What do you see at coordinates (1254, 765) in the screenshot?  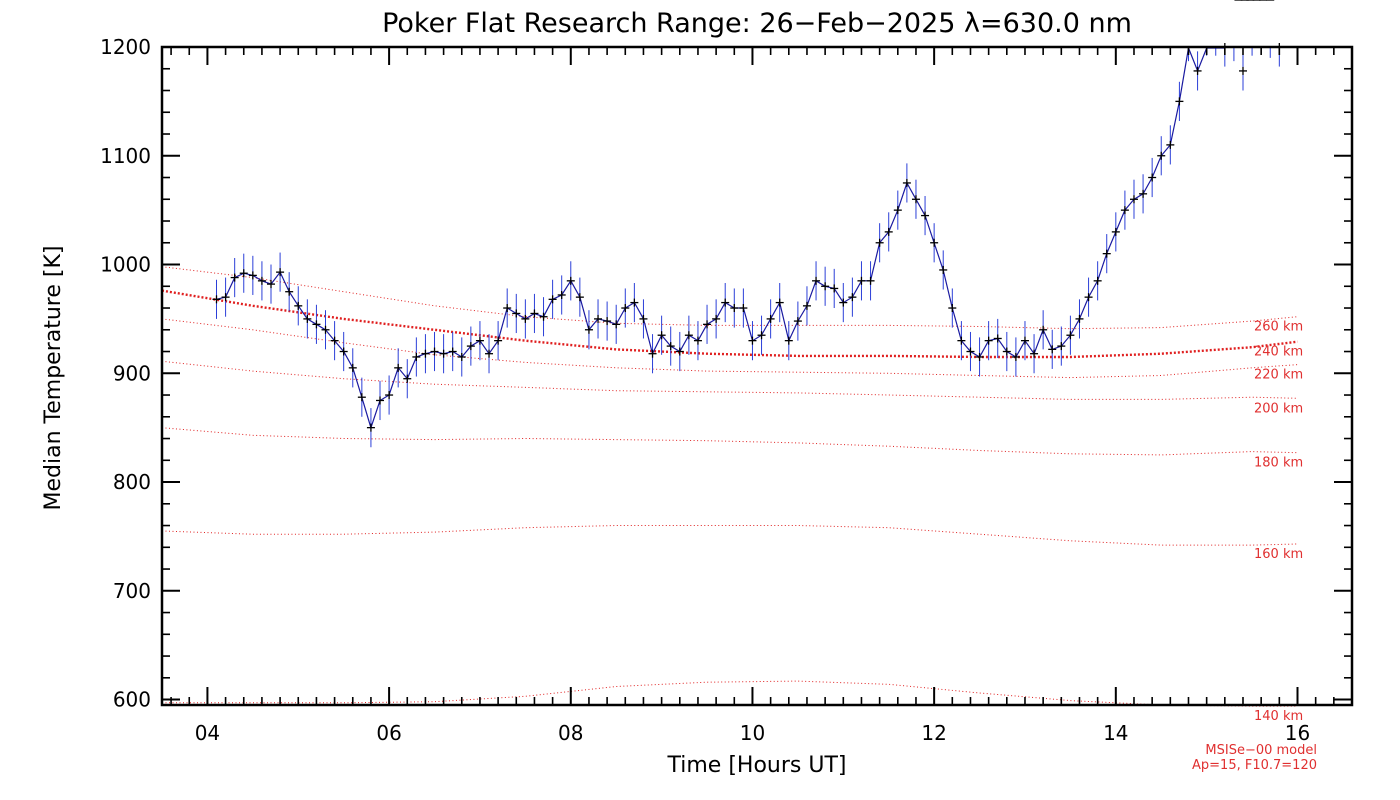 I see `model-params-label: Ap=15, F10.7=120` at bounding box center [1254, 765].